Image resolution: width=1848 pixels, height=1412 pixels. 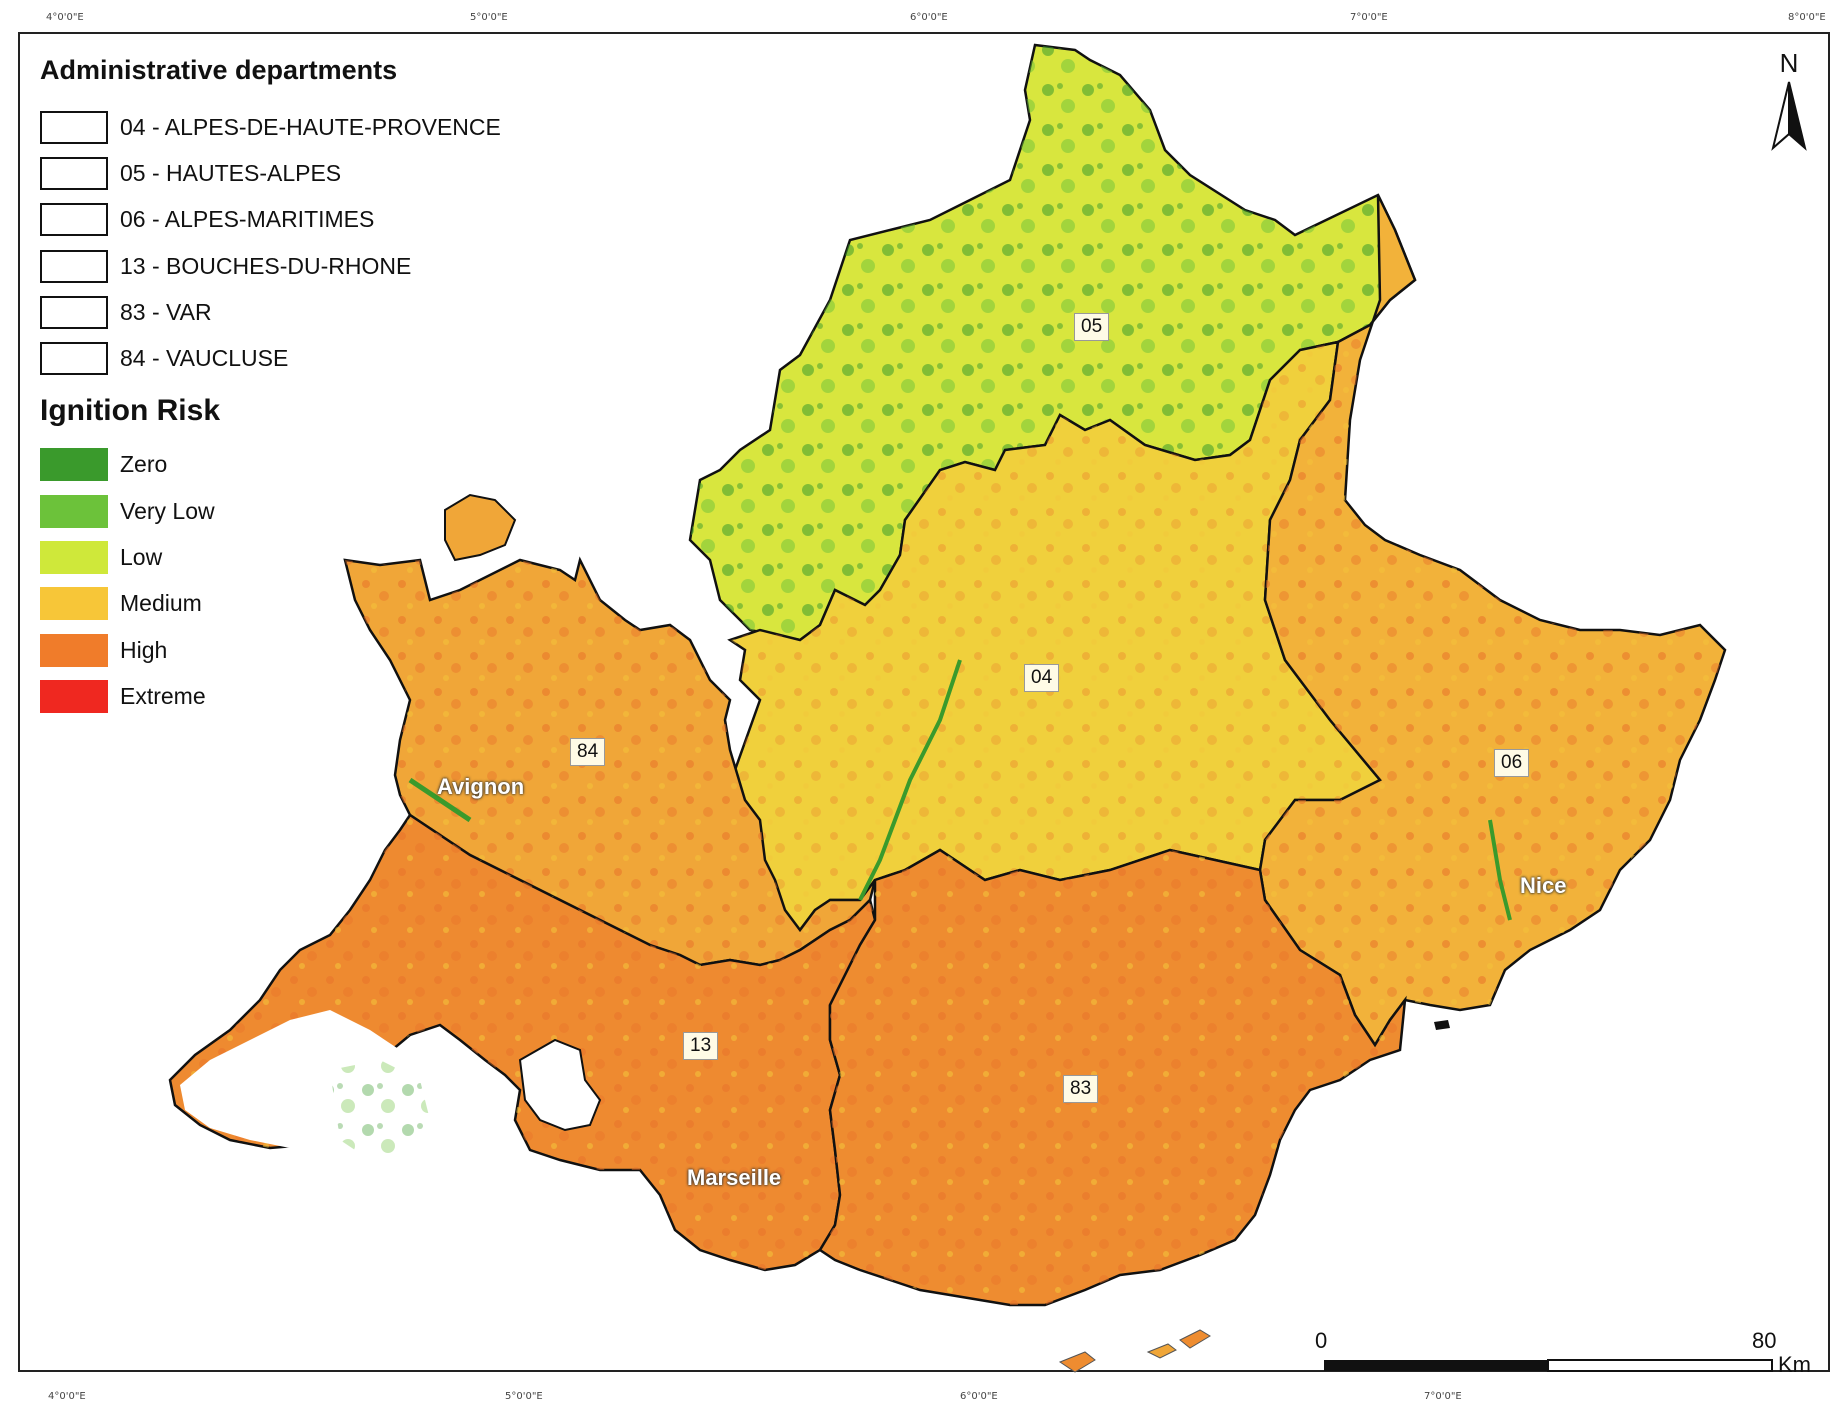 I want to click on north-arrow: N, so click(x=1789, y=103).